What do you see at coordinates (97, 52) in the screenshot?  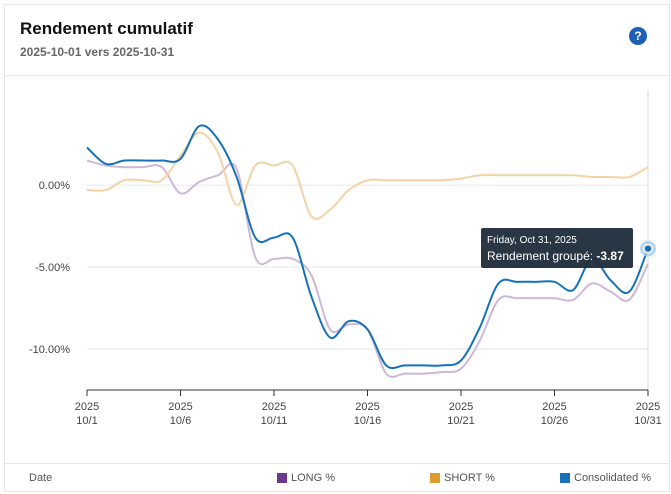 I see `date-range: 2025-10-01 vers 2025-10-31` at bounding box center [97, 52].